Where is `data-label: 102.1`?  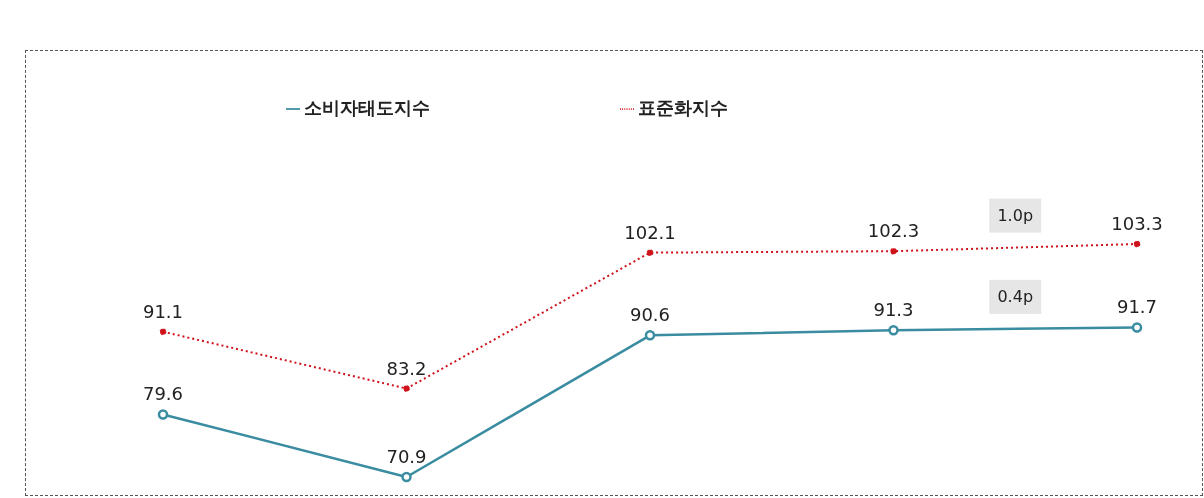 data-label: 102.1 is located at coordinates (650, 232).